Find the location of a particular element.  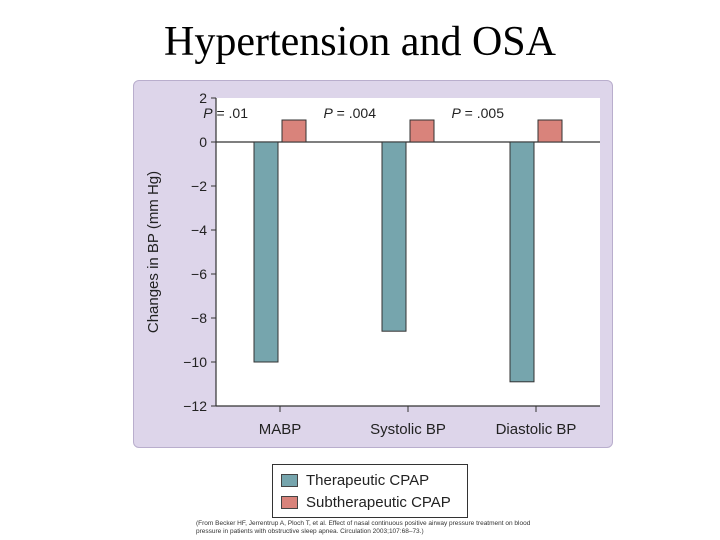

p-value-label: P = .01 is located at coordinates (225, 113).